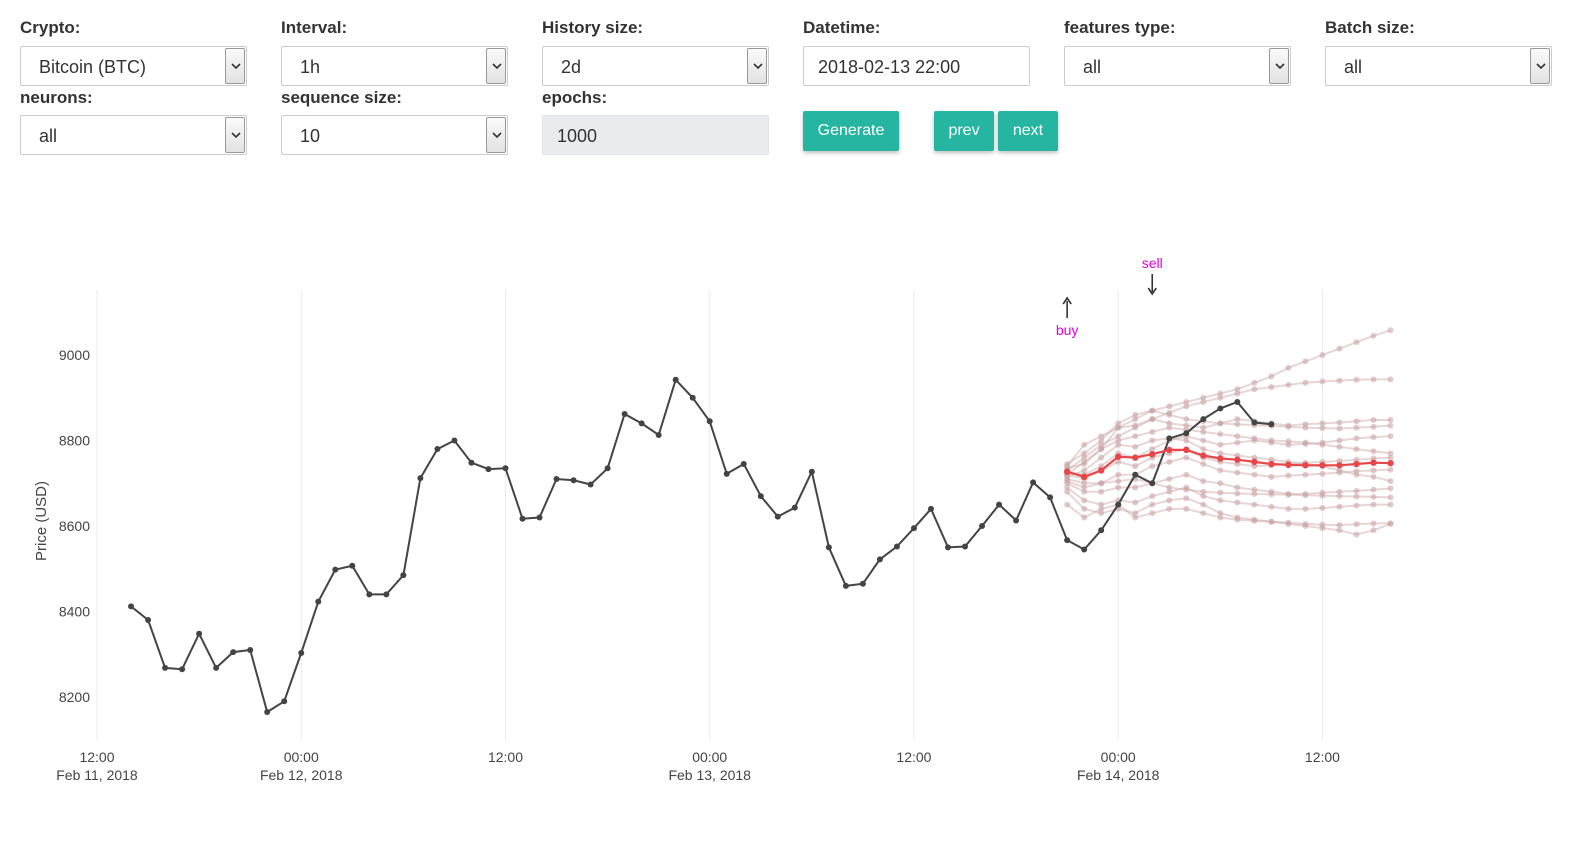 The width and height of the screenshot is (1594, 846). I want to click on sequence-size-select: 10, so click(394, 135).